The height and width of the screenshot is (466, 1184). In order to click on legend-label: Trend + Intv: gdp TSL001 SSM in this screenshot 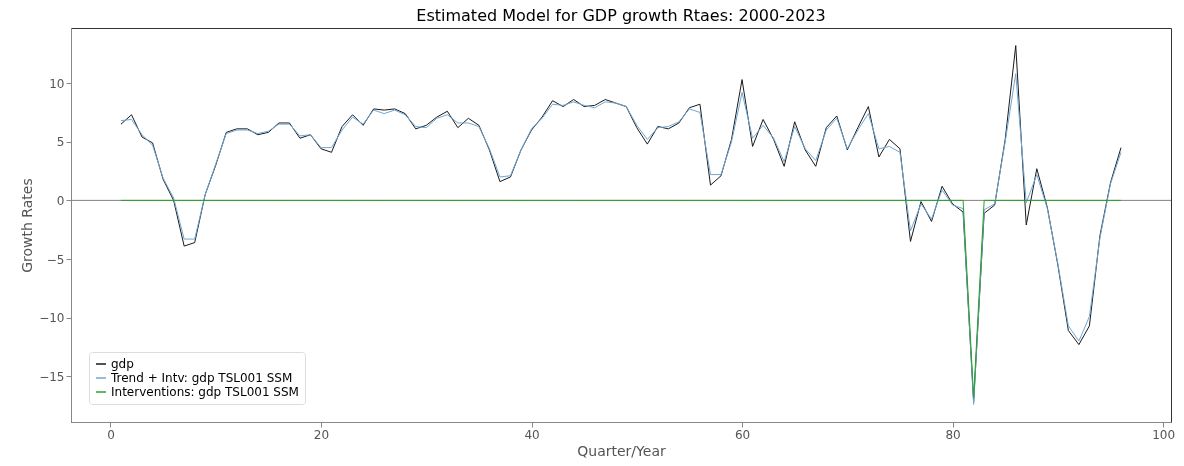, I will do `click(201, 378)`.